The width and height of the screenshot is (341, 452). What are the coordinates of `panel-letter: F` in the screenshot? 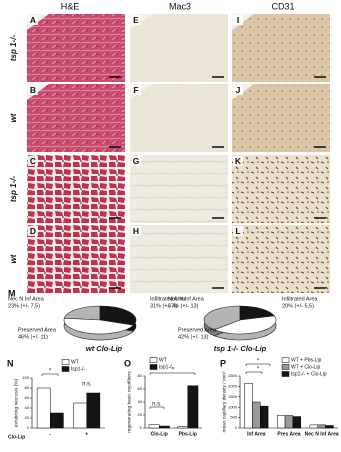 It's located at (135, 90).